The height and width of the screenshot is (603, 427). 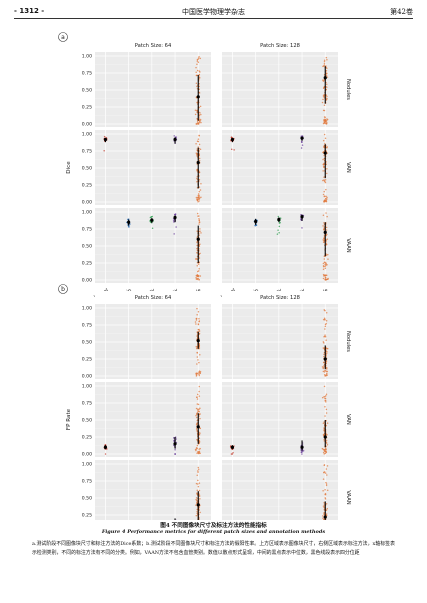 What do you see at coordinates (348, 341) in the screenshot?
I see `row-label: Nodules` at bounding box center [348, 341].